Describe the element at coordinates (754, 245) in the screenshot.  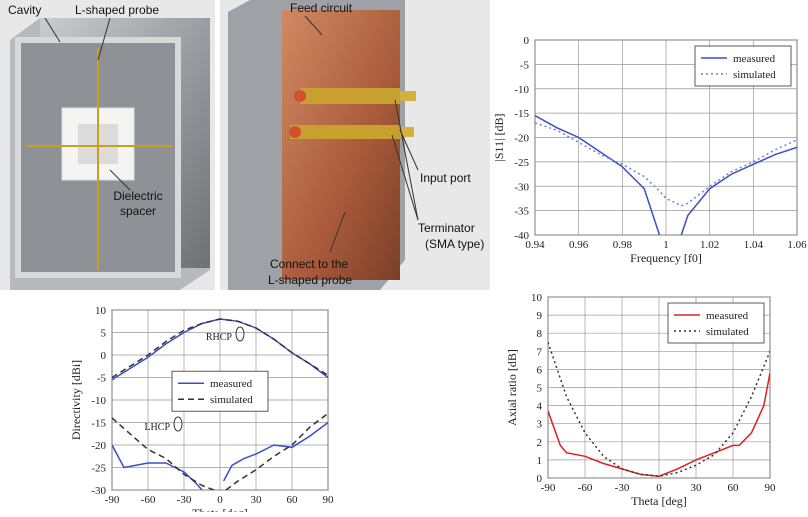
I see `x-tick-label: 1.04` at that location.